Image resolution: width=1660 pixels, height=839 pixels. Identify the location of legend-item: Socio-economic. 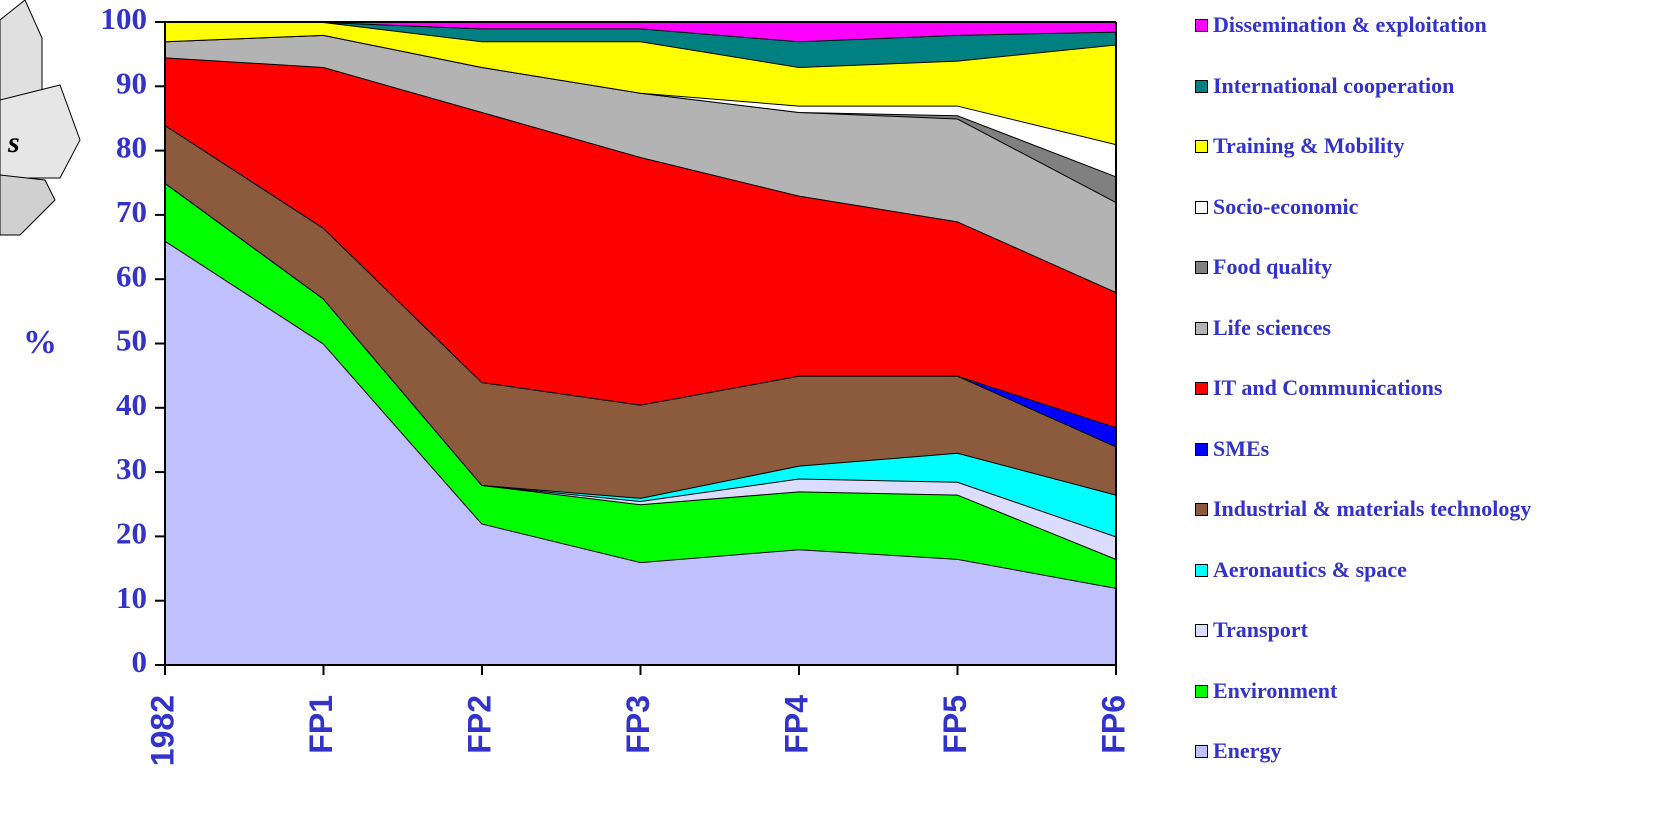
(1380, 206).